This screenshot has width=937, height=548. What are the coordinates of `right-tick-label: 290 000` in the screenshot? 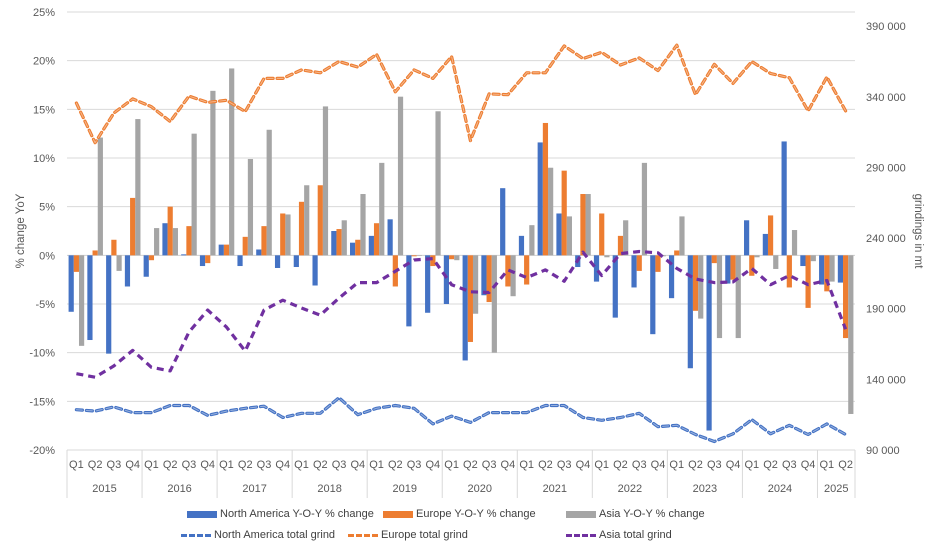 It's located at (886, 168).